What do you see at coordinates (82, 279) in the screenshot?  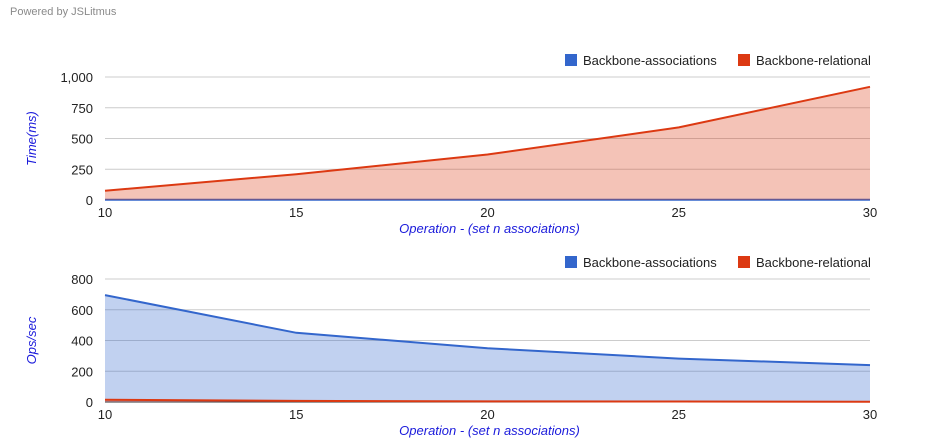 I see `y-tick-label: 800` at bounding box center [82, 279].